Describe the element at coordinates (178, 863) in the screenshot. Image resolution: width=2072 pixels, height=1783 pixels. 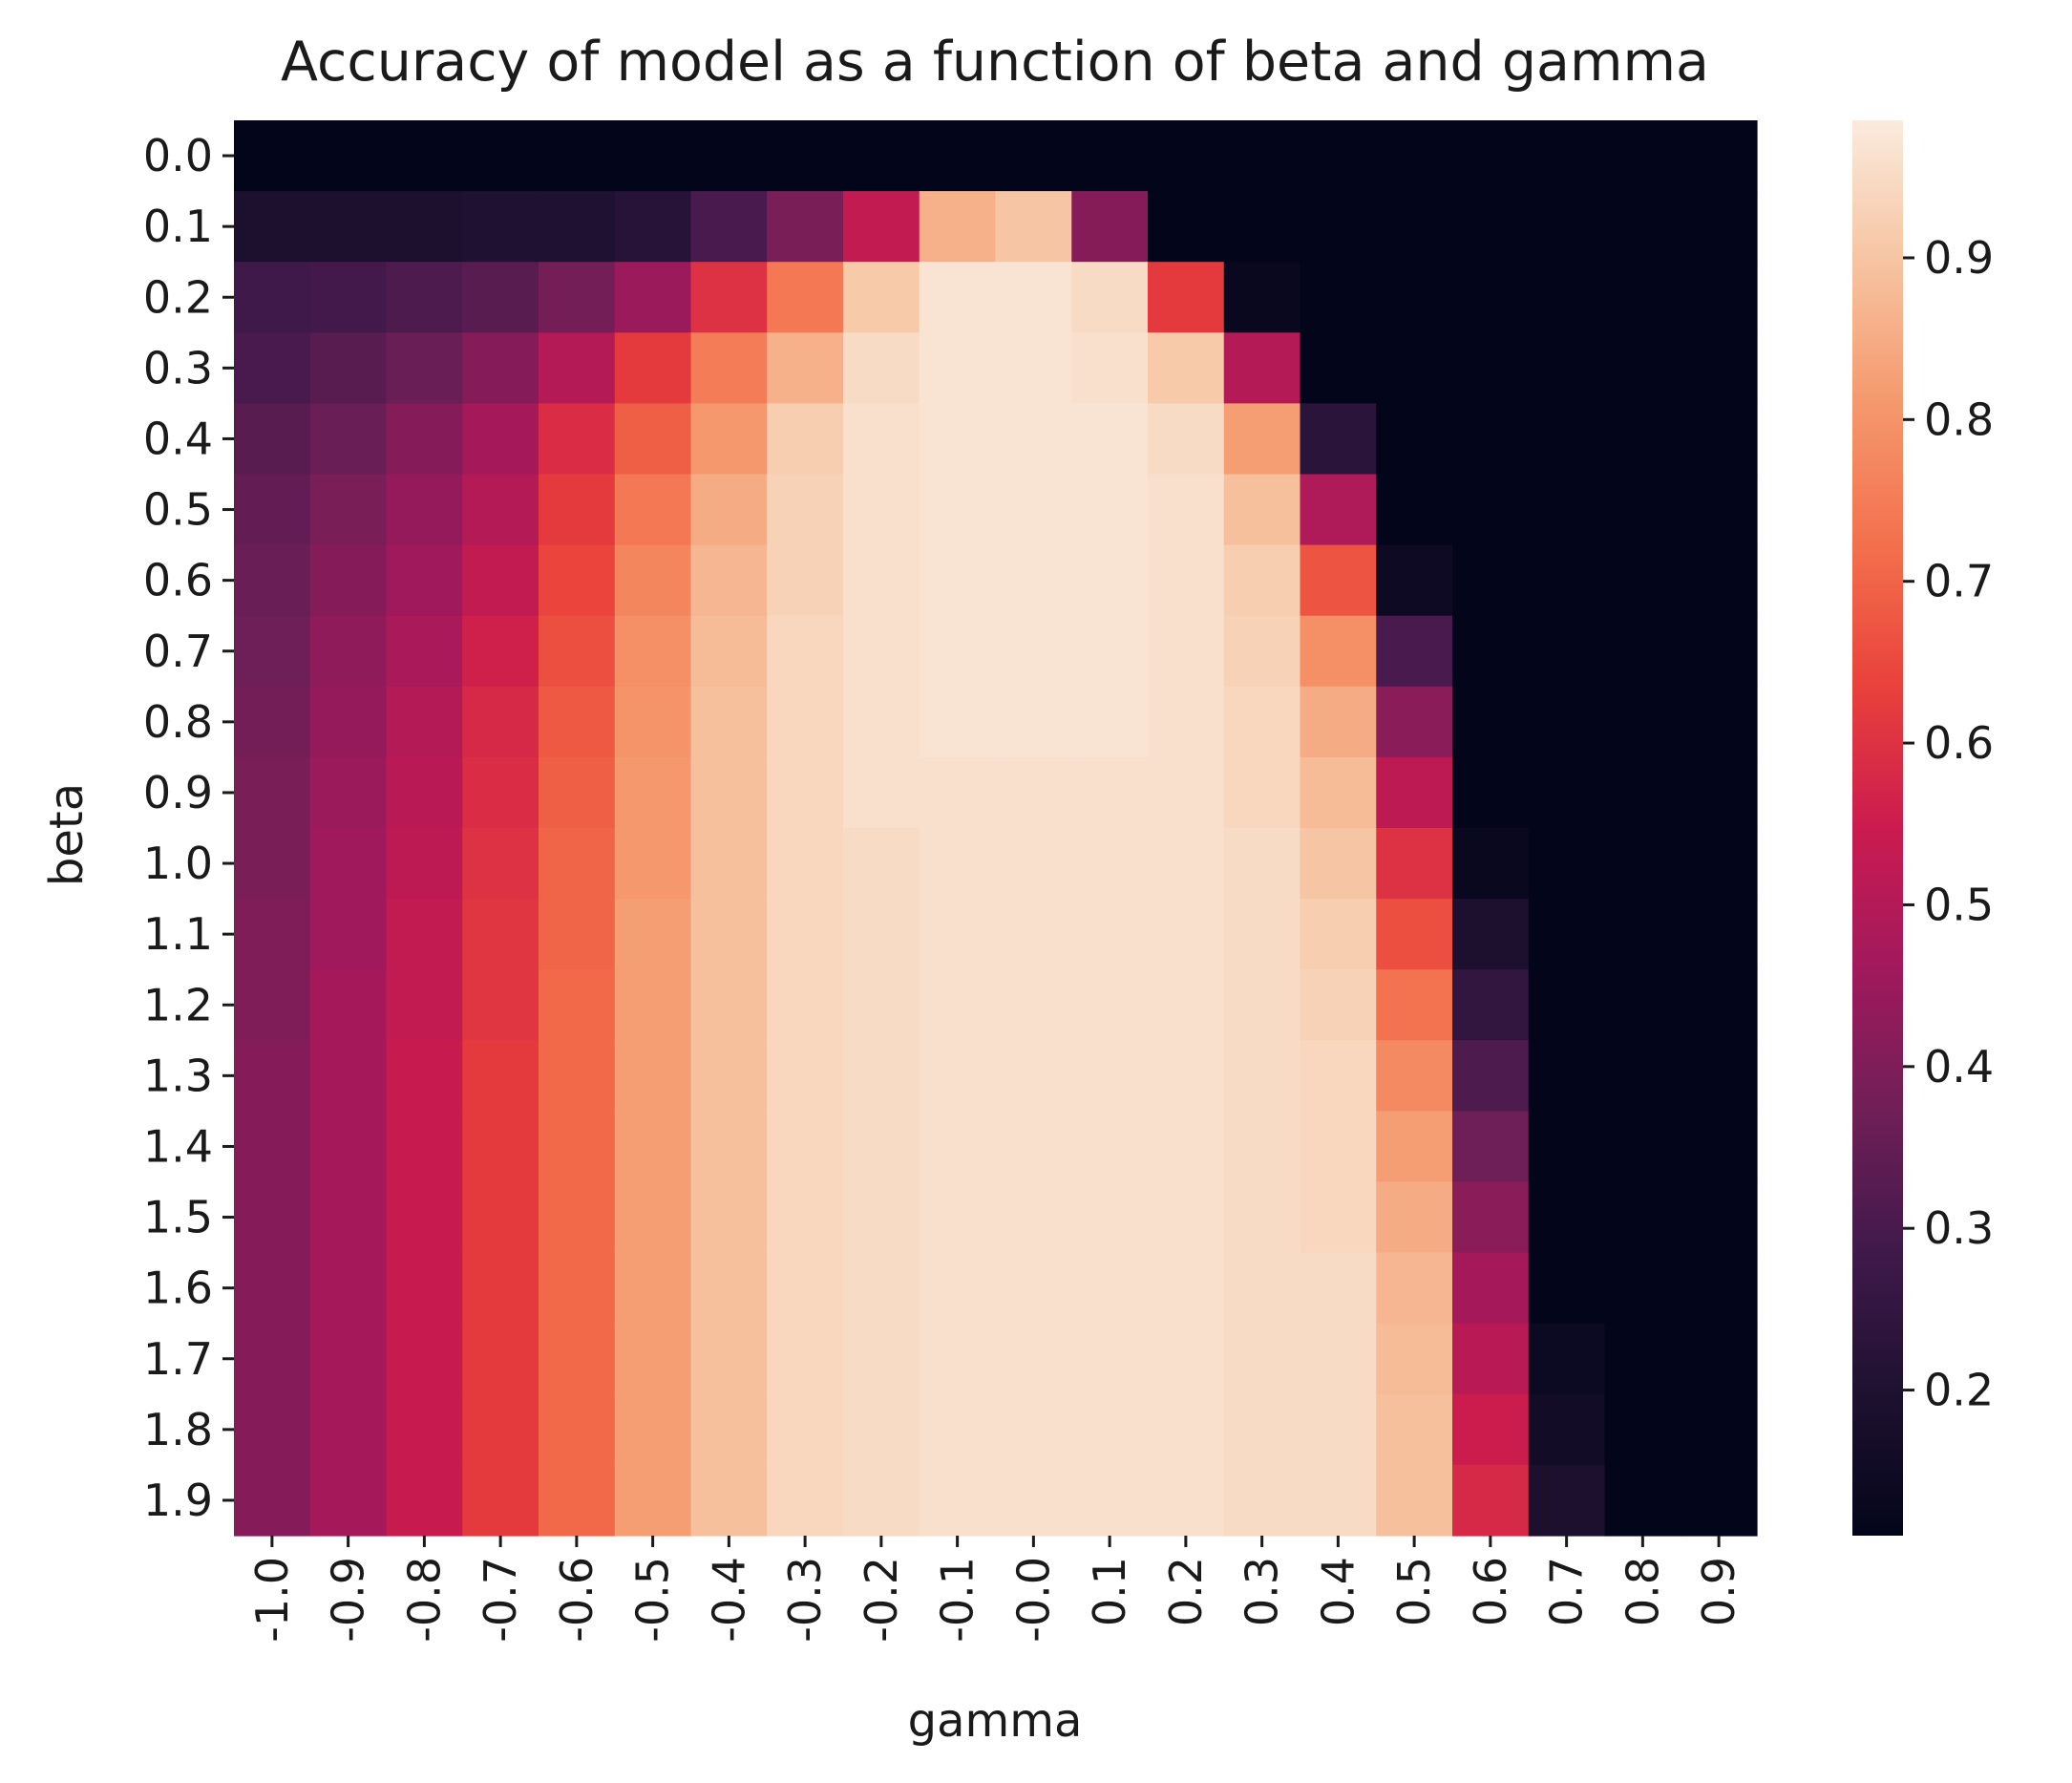
I see `y-tick-label: 1.0` at that location.